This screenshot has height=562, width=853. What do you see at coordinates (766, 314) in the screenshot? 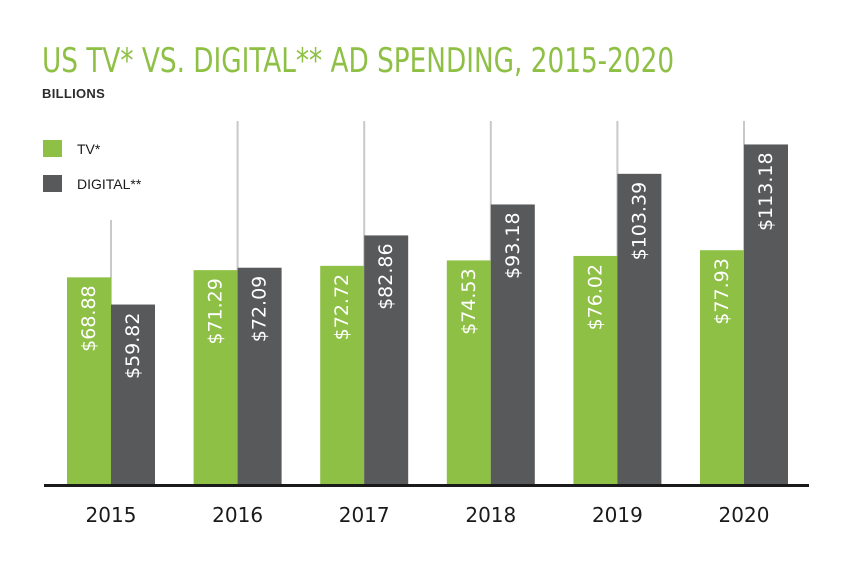
I see `bar-digital-2020` at bounding box center [766, 314].